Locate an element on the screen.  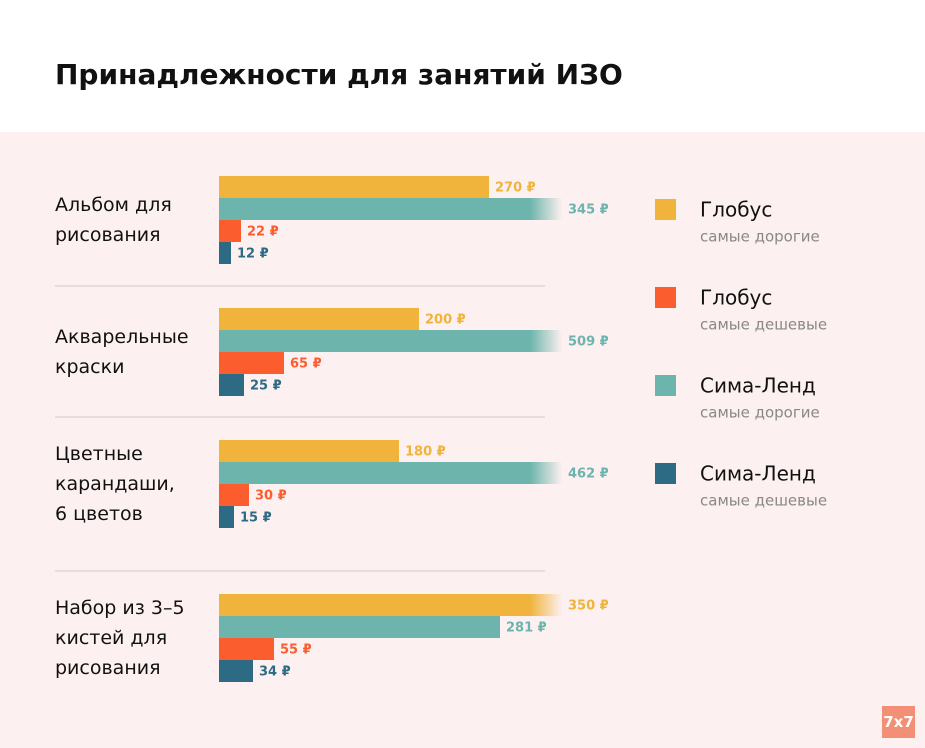
value-label: 55 ₽ is located at coordinates (296, 650).